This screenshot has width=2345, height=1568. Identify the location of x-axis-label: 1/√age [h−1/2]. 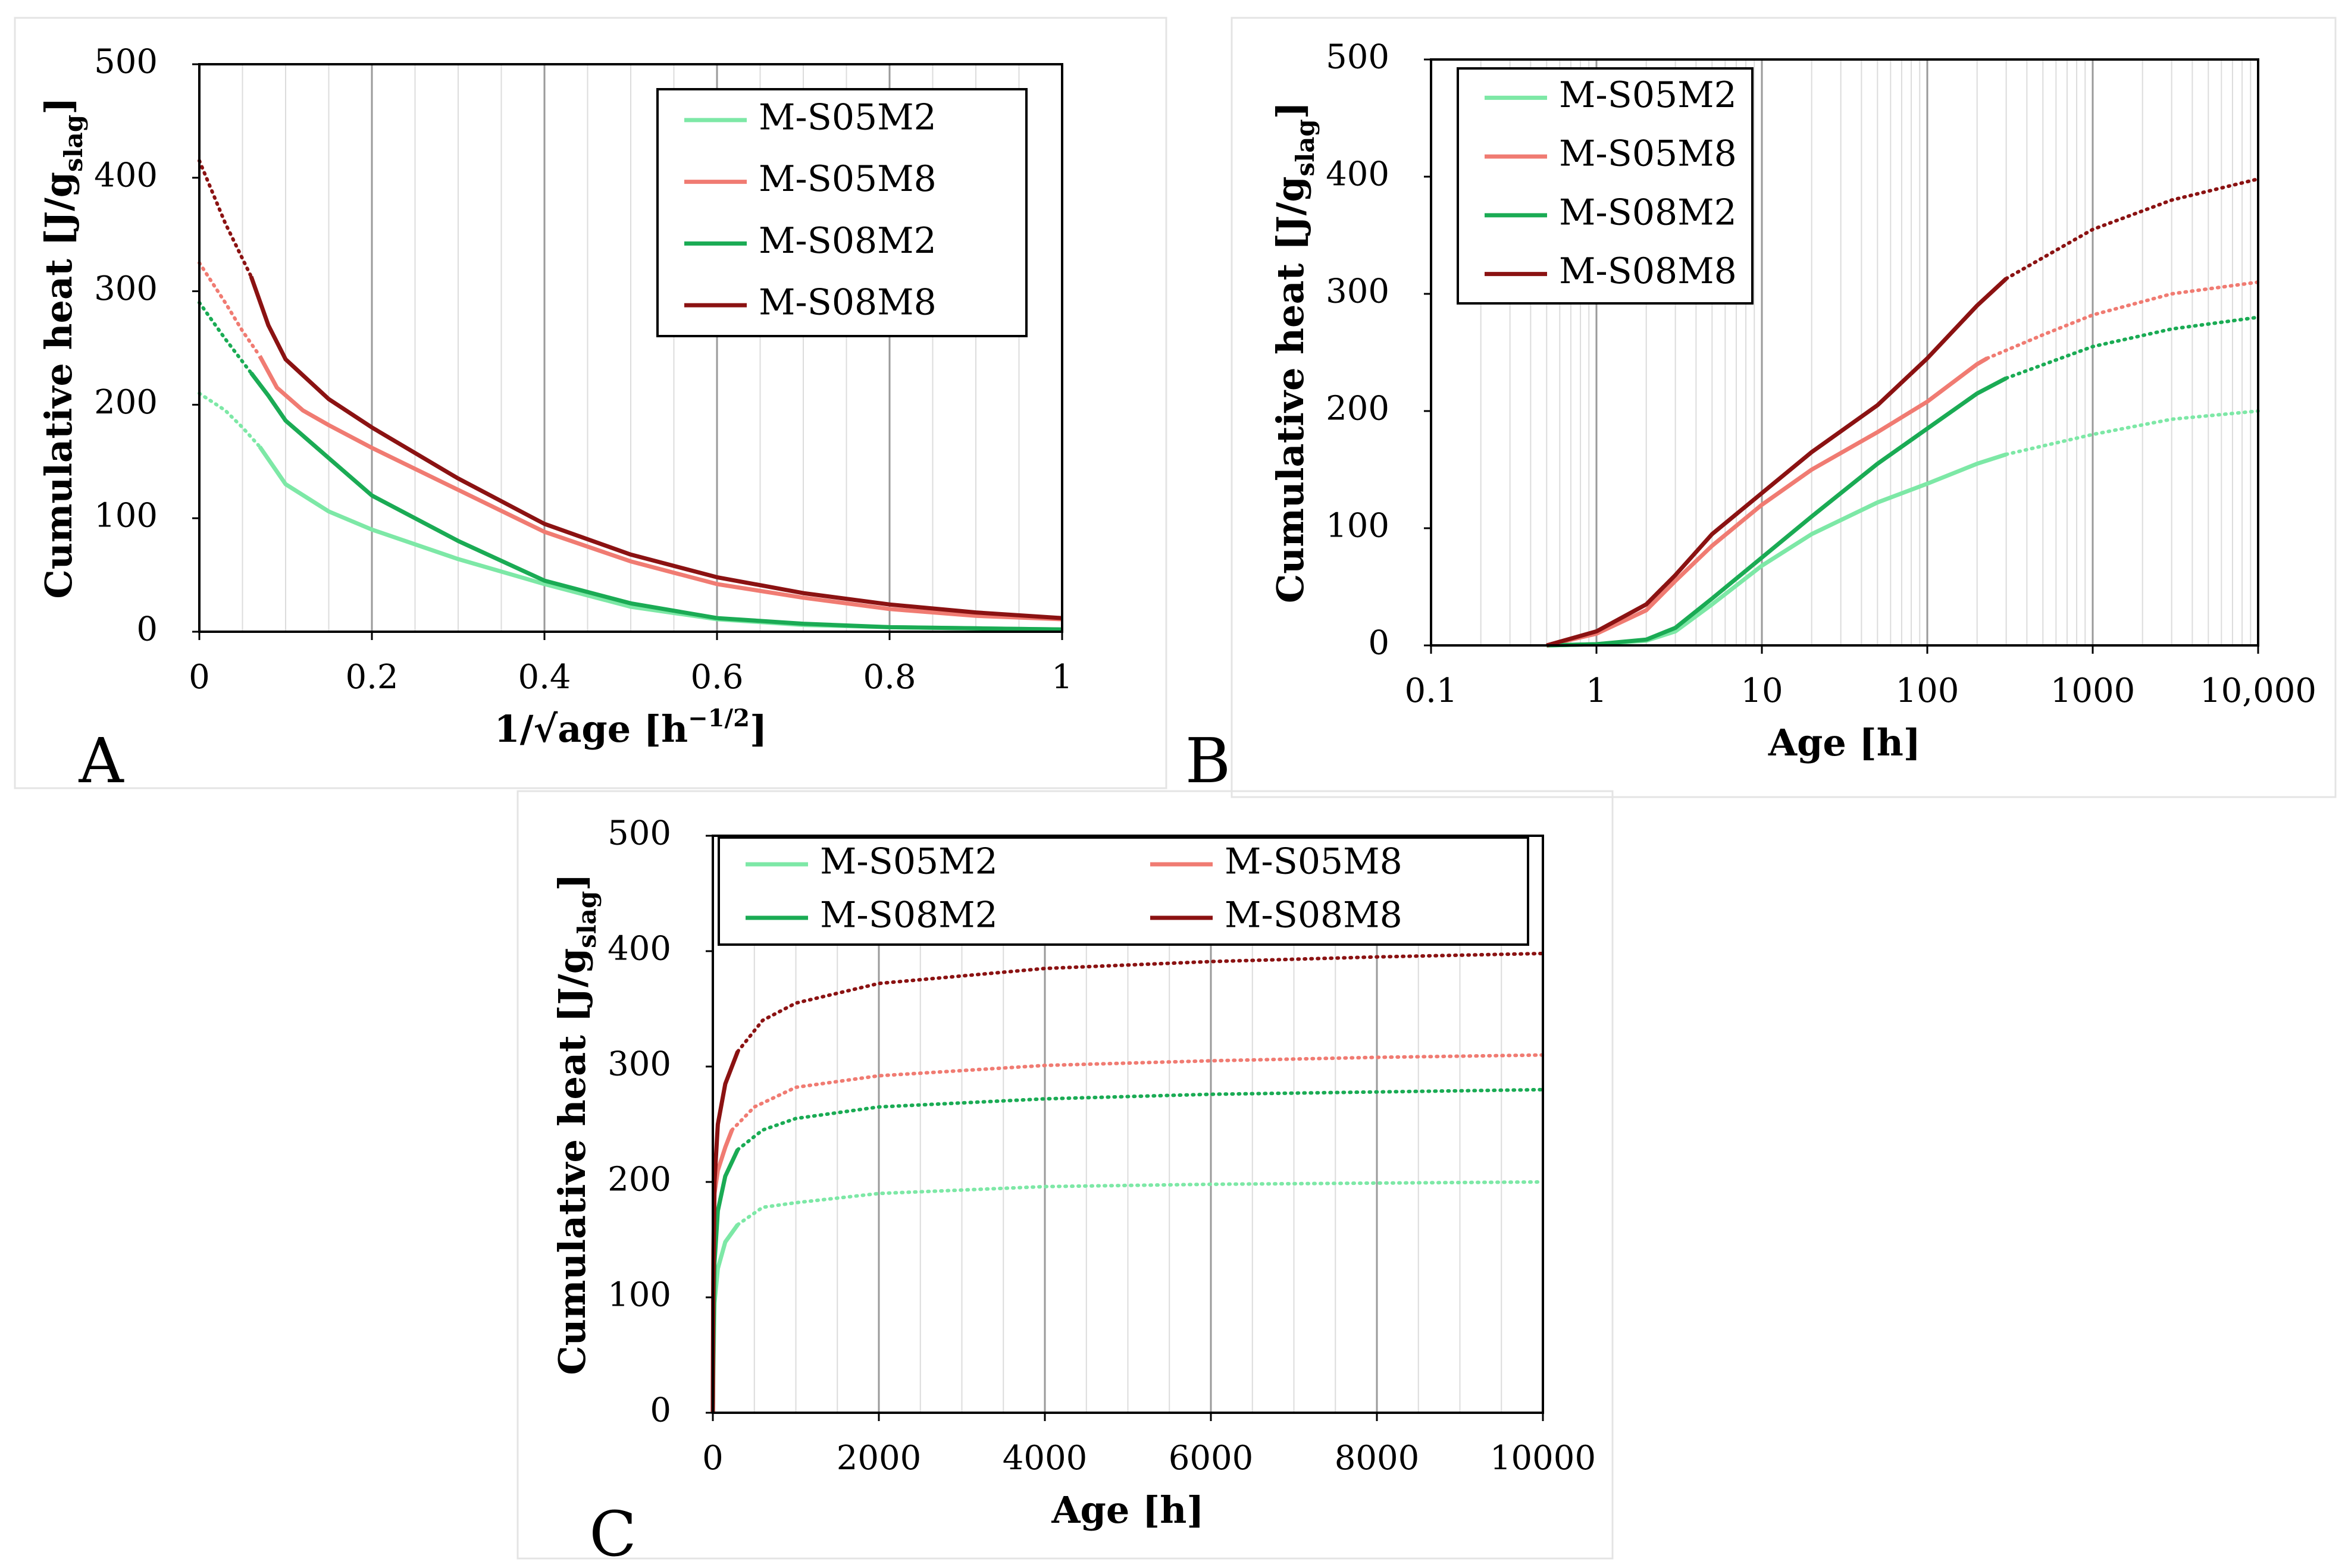
(631, 727).